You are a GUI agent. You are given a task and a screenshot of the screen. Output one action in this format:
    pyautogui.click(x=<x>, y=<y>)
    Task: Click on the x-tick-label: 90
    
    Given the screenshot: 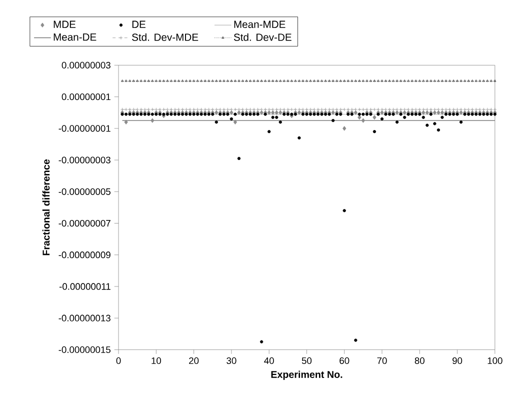 What is the action you would take?
    pyautogui.click(x=457, y=360)
    